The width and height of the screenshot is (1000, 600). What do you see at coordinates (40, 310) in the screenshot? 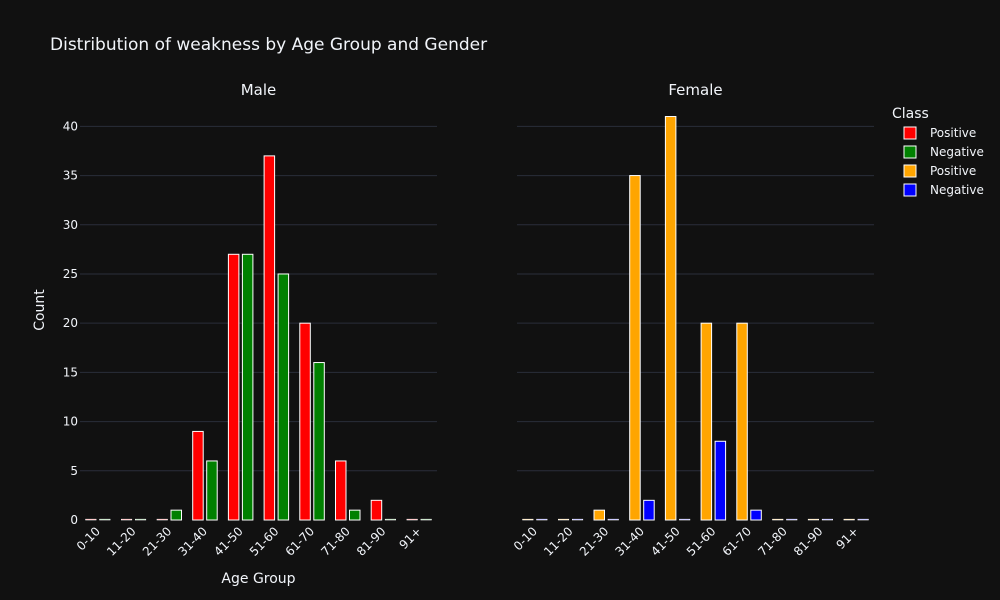
I see `y-axis-label: Count` at bounding box center [40, 310].